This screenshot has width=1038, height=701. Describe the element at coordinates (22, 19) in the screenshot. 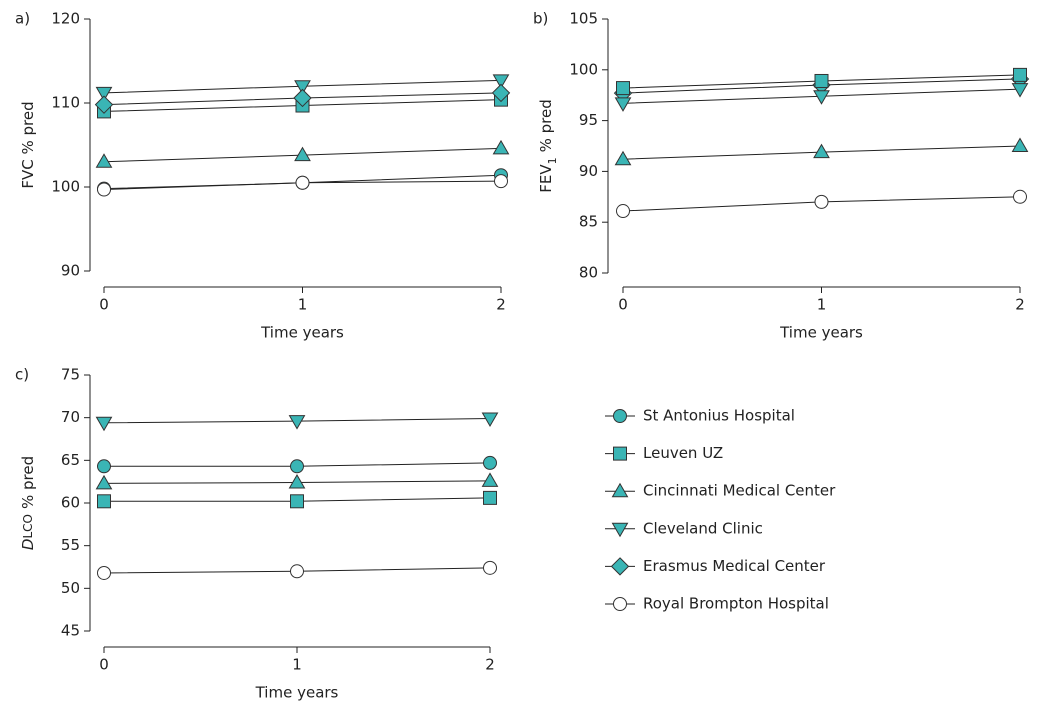

I see `panel-label: a)` at that location.